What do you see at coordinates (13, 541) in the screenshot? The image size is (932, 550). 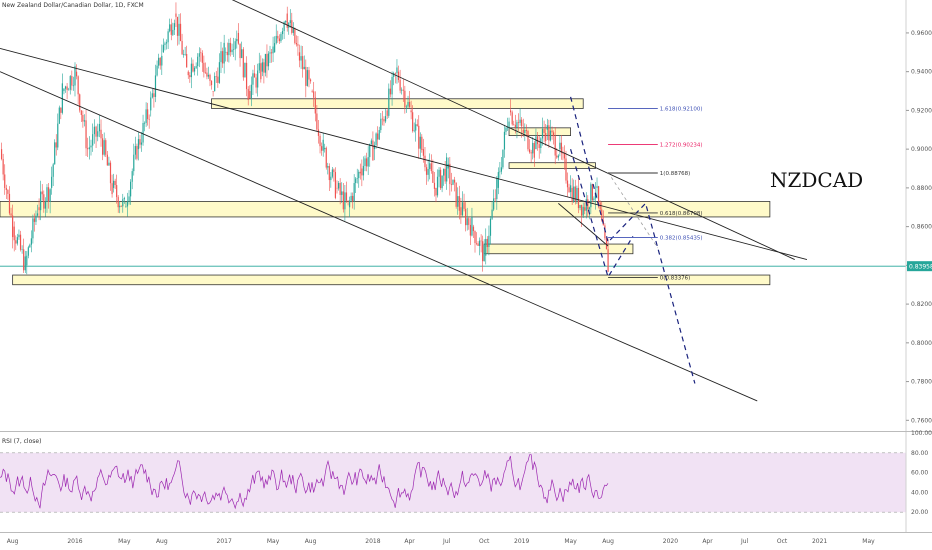 I see `time-tick-label: Aug` at bounding box center [13, 541].